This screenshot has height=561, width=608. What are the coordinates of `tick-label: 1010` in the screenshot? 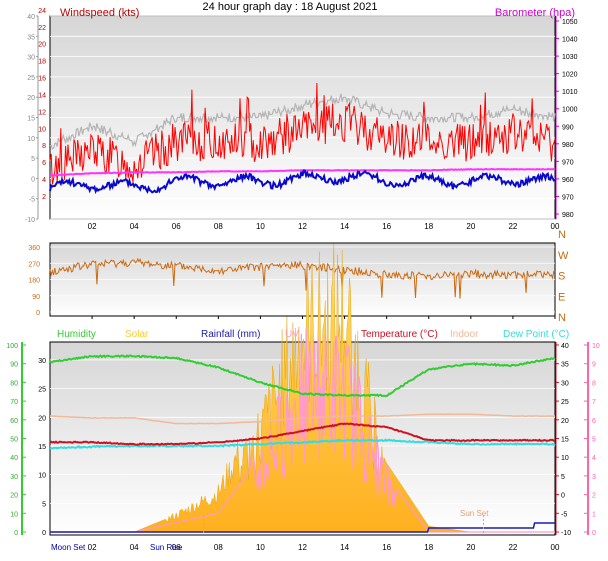 It's located at (570, 92).